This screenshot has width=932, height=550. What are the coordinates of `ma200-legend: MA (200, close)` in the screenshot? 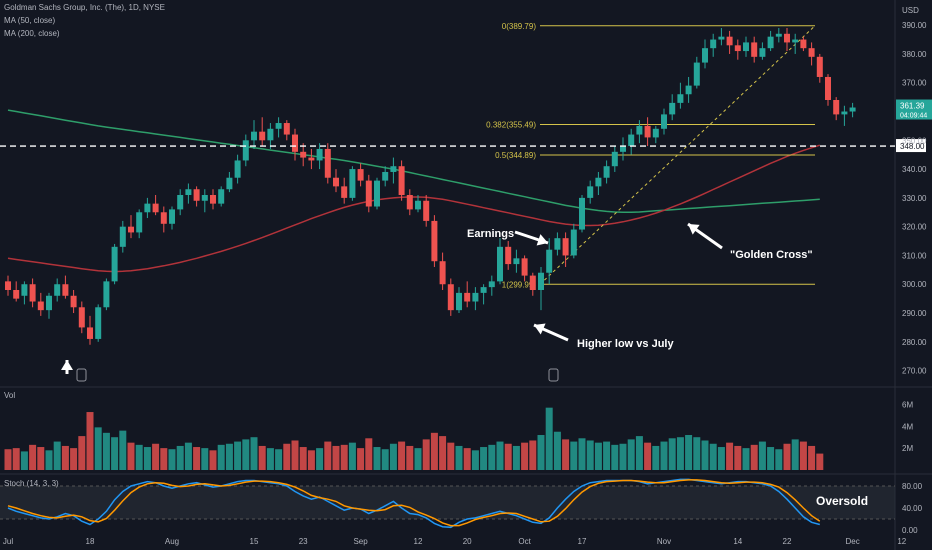 It's located at (32, 33).